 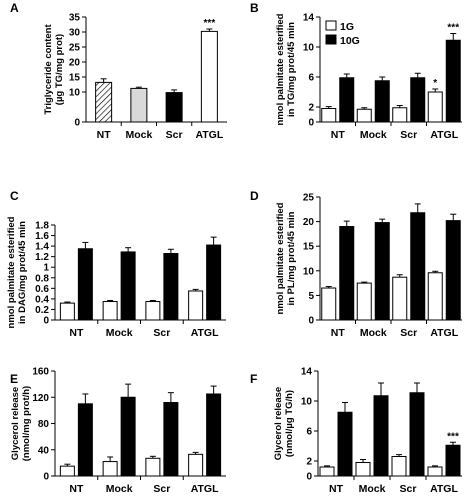 I want to click on panel-c-y-tick-label: 1.6, so click(x=42, y=236).